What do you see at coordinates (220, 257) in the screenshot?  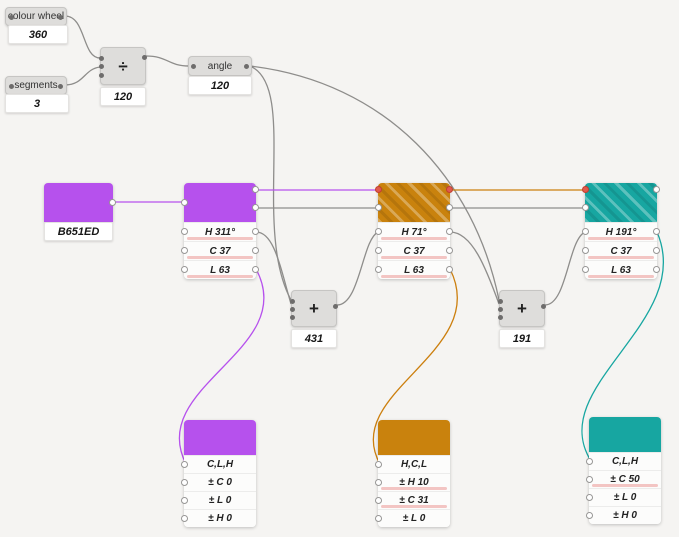 I see `purple-chroma-slider` at bounding box center [220, 257].